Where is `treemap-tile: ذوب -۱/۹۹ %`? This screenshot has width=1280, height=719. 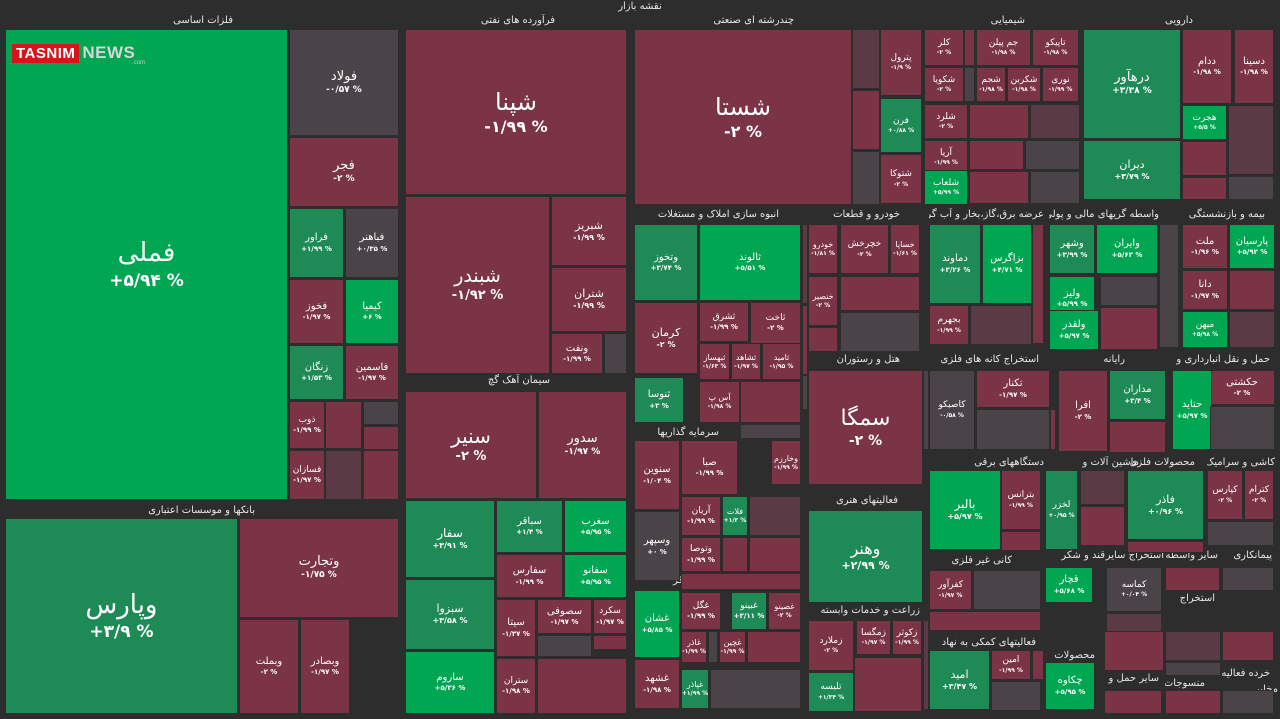 treemap-tile: ذوب -۱/۹۹ % is located at coordinates (307, 425).